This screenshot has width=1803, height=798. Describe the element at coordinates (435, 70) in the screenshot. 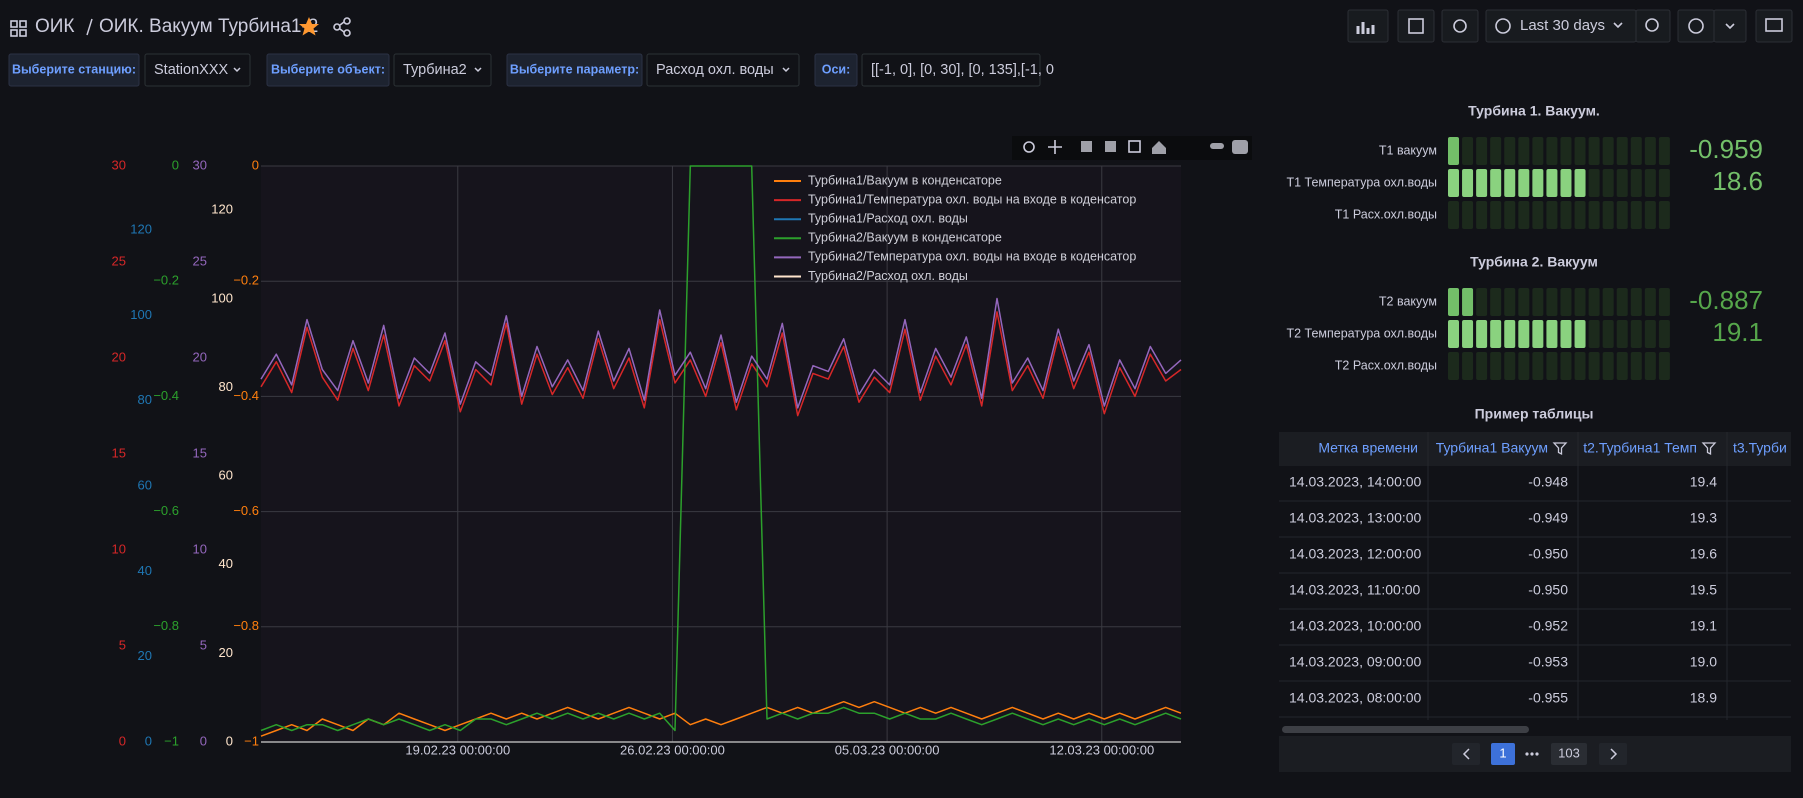

I see `variable-value: Турбина2` at that location.